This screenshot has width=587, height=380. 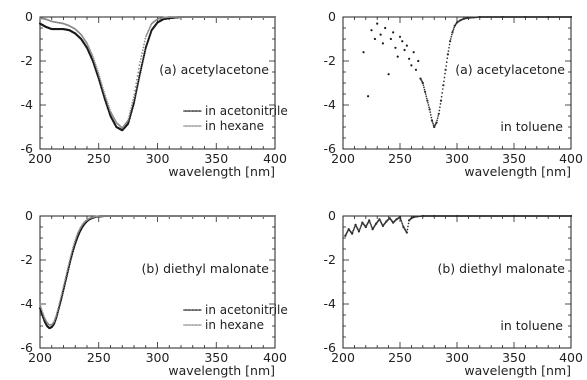 What do you see at coordinates (40, 158) in the screenshot?
I see `x-tick-label: 200` at bounding box center [40, 158].